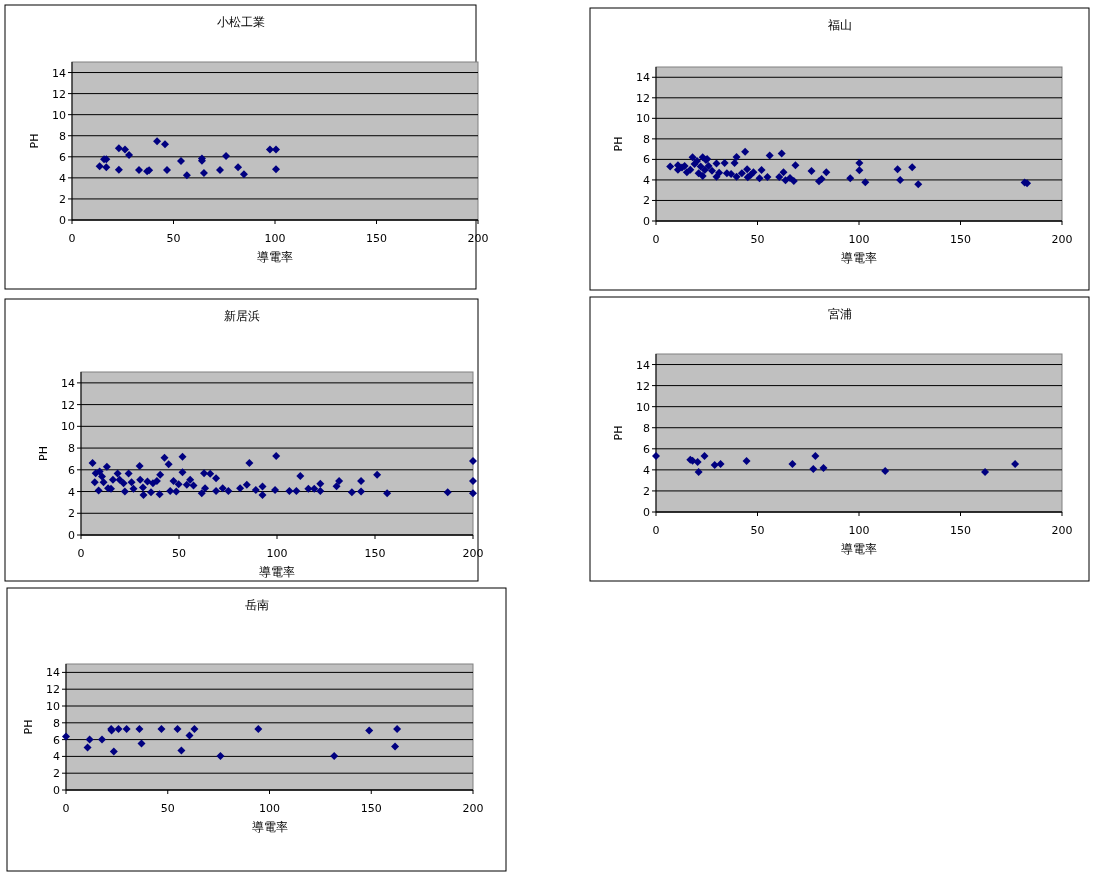 The height and width of the screenshot is (877, 1096). I want to click on chart-title: 小松工業, so click(240, 22).